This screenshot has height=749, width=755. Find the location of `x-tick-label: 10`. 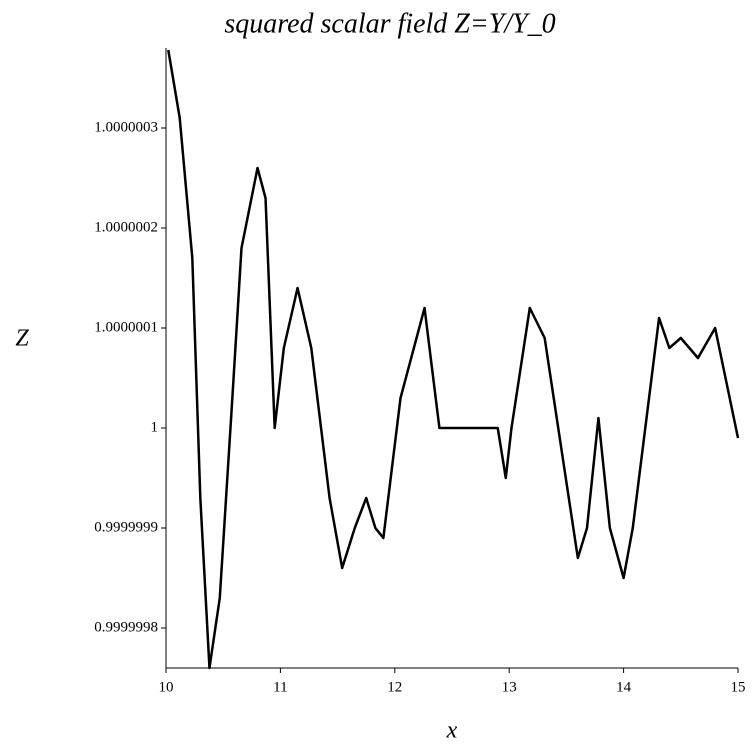

x-tick-label: 10 is located at coordinates (166, 687).